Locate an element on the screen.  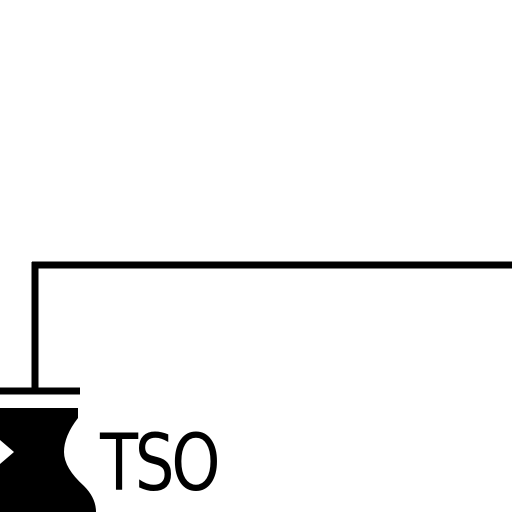
tso-label: TSO is located at coordinates (160, 464).